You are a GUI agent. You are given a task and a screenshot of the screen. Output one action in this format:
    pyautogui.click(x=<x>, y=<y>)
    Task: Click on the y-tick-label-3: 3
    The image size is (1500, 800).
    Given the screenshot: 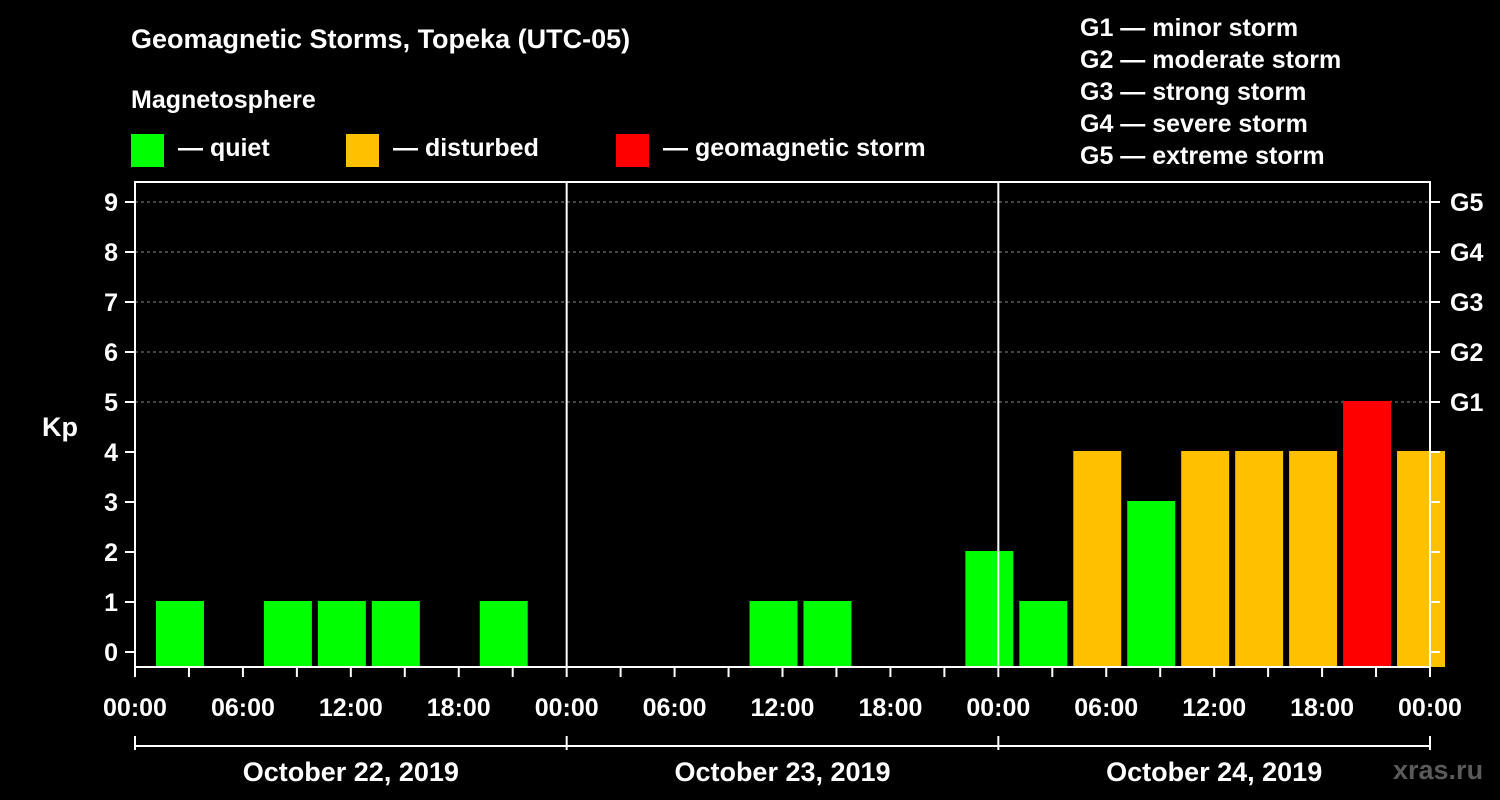 What is the action you would take?
    pyautogui.click(x=111, y=503)
    